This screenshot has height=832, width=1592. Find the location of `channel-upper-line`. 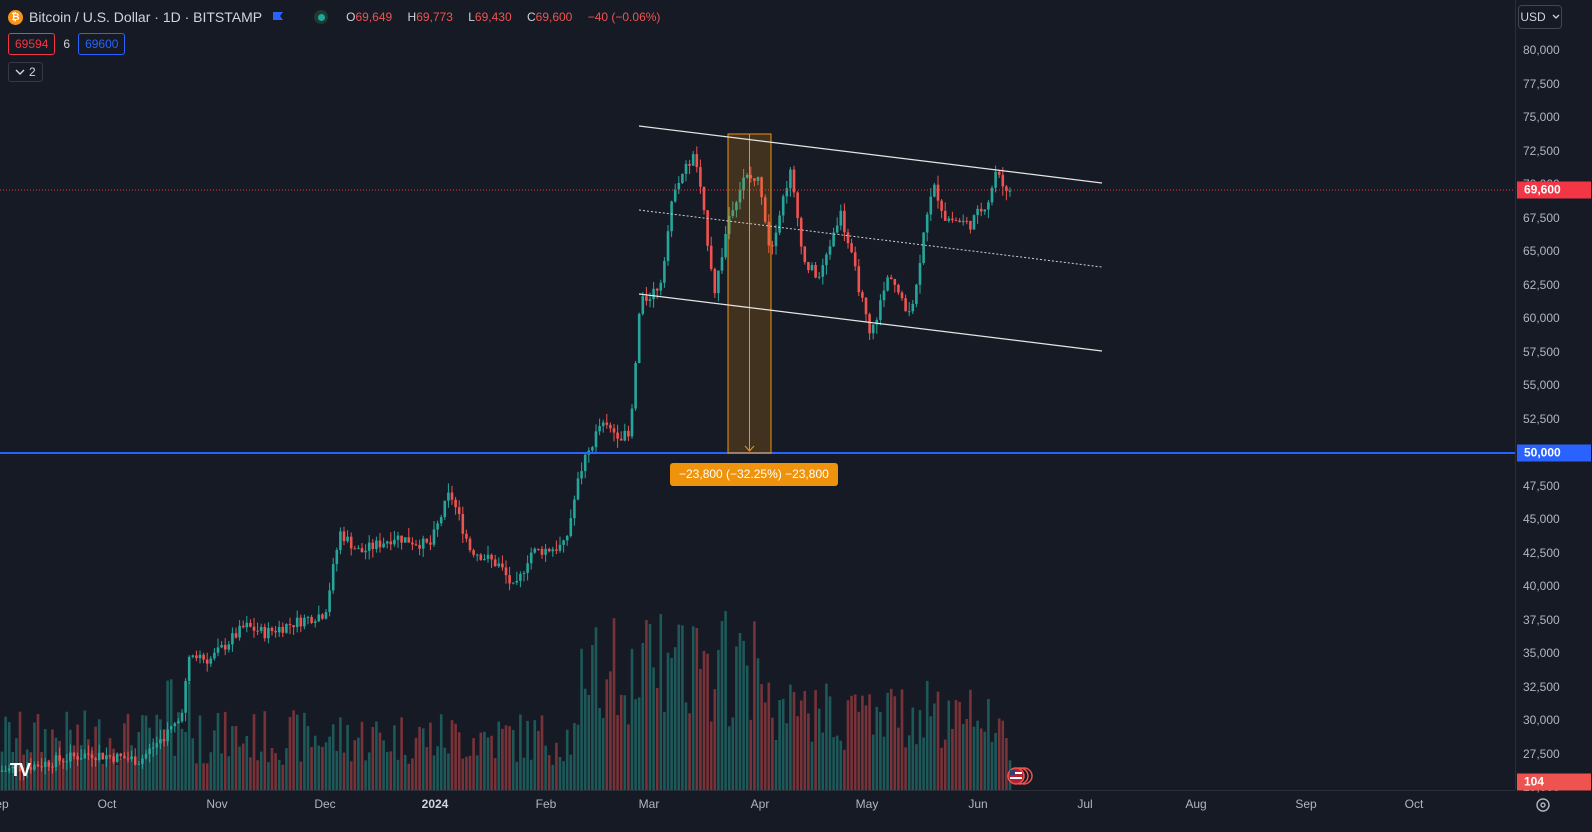

channel-upper-line is located at coordinates (870, 154).